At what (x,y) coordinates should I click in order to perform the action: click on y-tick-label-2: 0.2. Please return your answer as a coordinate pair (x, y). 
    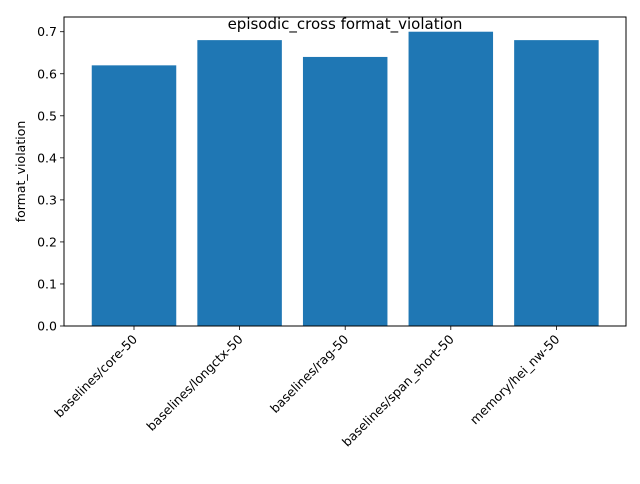
    Looking at the image, I should click on (47, 241).